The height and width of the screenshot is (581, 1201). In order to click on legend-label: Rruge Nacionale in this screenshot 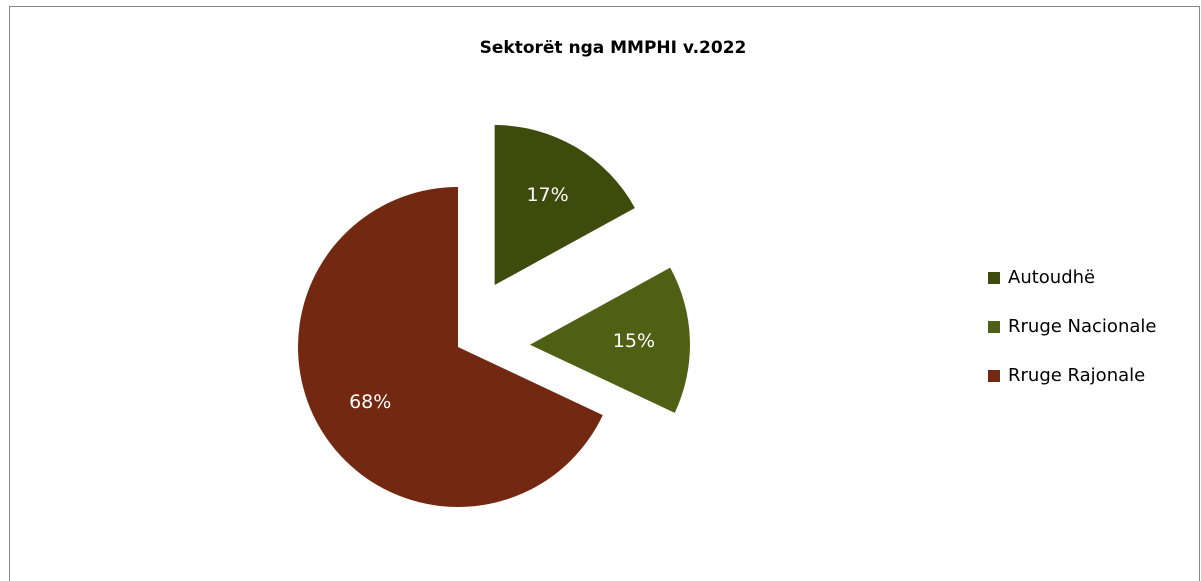, I will do `click(1082, 326)`.